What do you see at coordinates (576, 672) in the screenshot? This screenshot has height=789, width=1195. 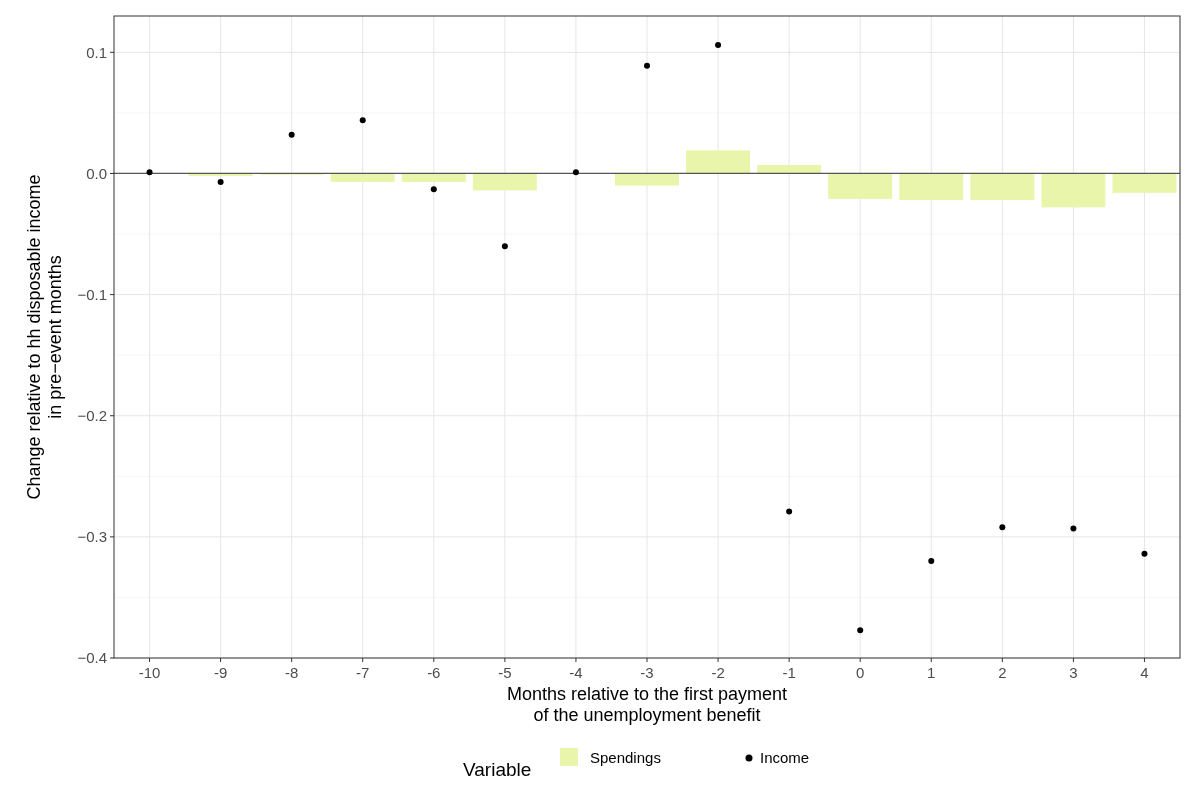 I see `x-tick-label: -4` at bounding box center [576, 672].